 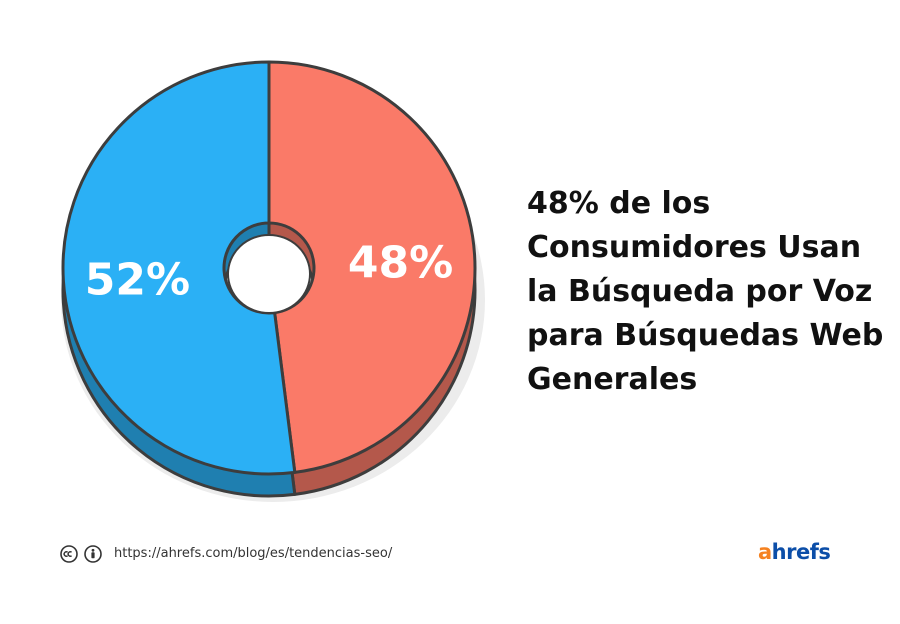 I want to click on slice-label: 52%, so click(x=137, y=279).